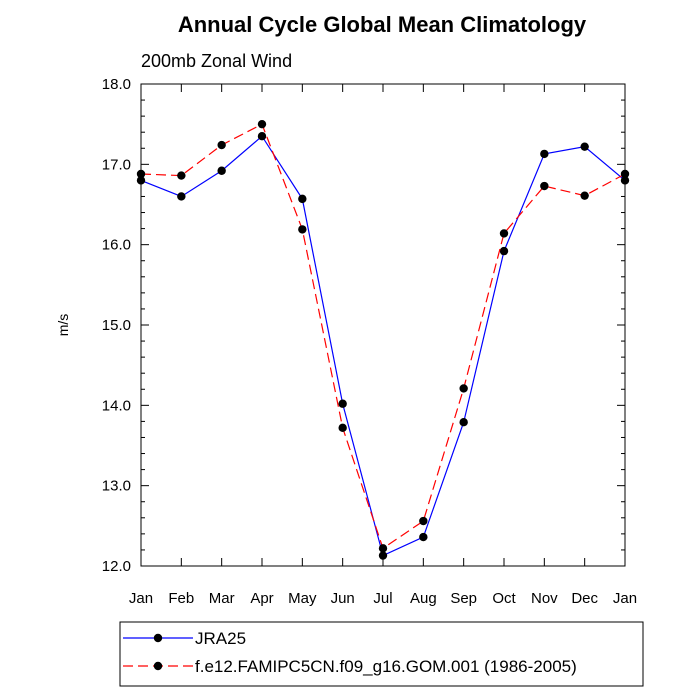 This screenshot has width=700, height=700. I want to click on y-tick-label: 14.0, so click(116, 405).